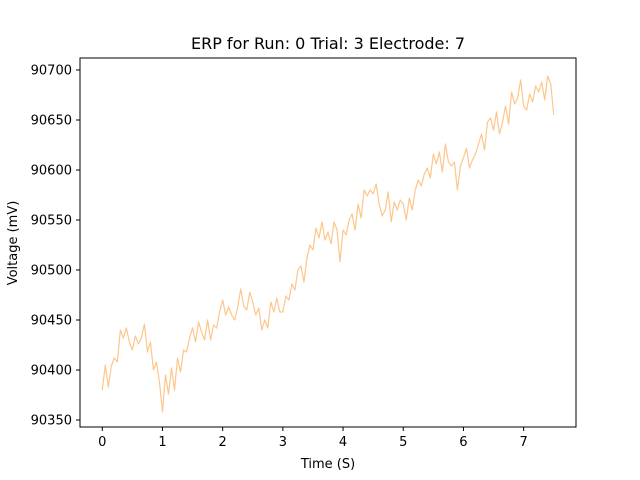 The width and height of the screenshot is (640, 480). What do you see at coordinates (51, 371) in the screenshot?
I see `y-tick-label: 90400` at bounding box center [51, 371].